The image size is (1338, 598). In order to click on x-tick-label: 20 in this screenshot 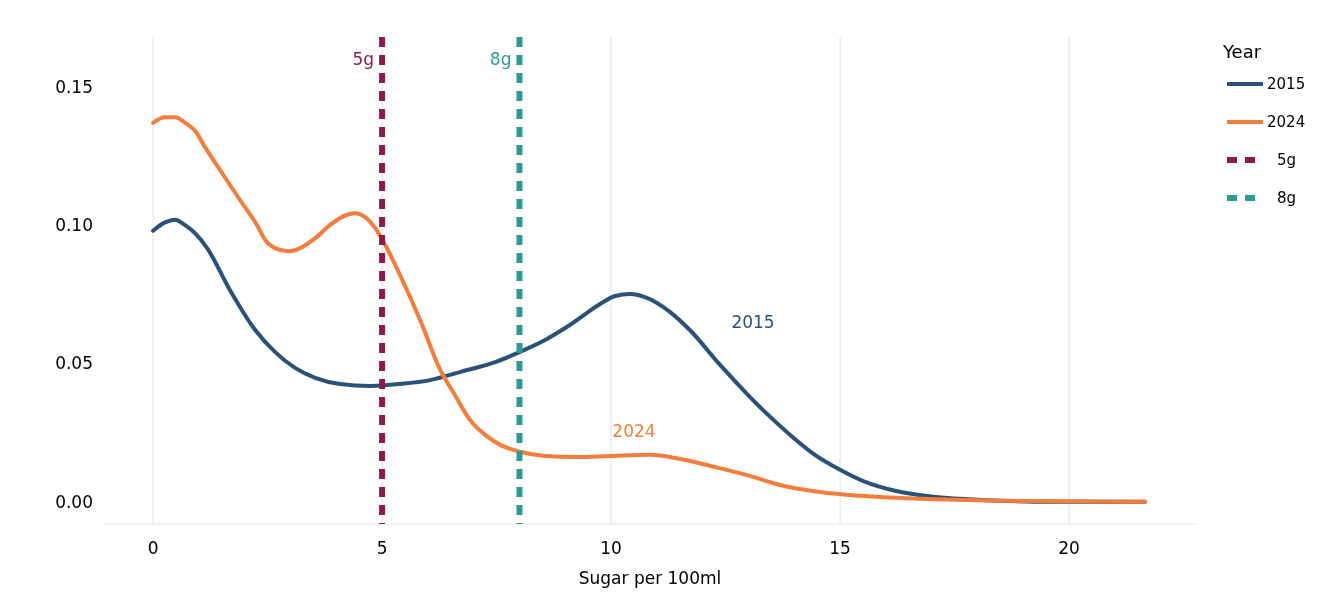, I will do `click(1069, 548)`.